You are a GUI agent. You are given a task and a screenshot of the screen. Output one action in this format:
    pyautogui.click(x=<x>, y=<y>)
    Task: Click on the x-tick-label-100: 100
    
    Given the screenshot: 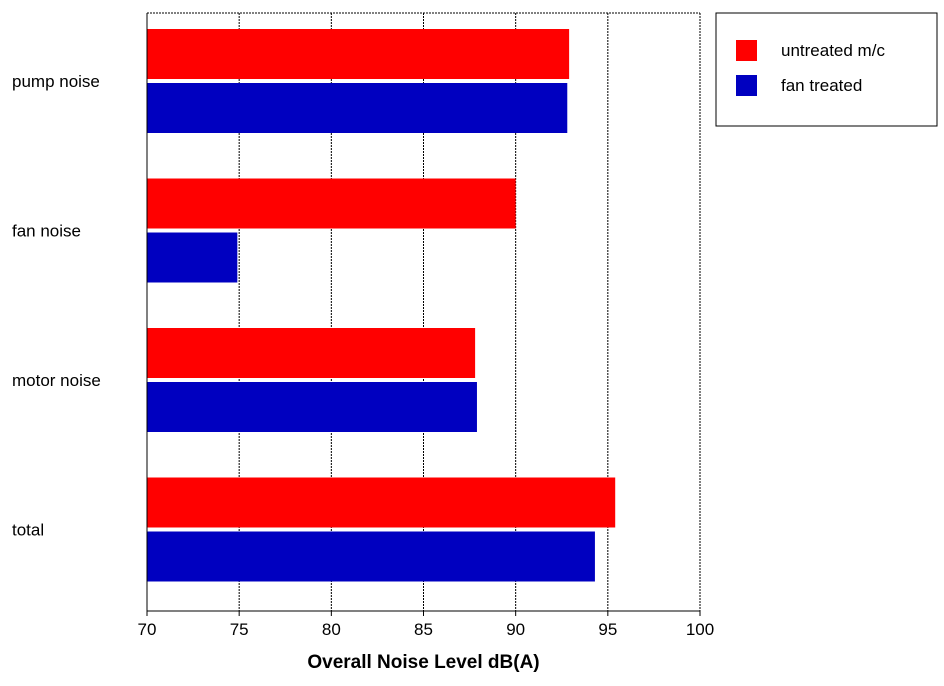 What is the action you would take?
    pyautogui.click(x=700, y=629)
    